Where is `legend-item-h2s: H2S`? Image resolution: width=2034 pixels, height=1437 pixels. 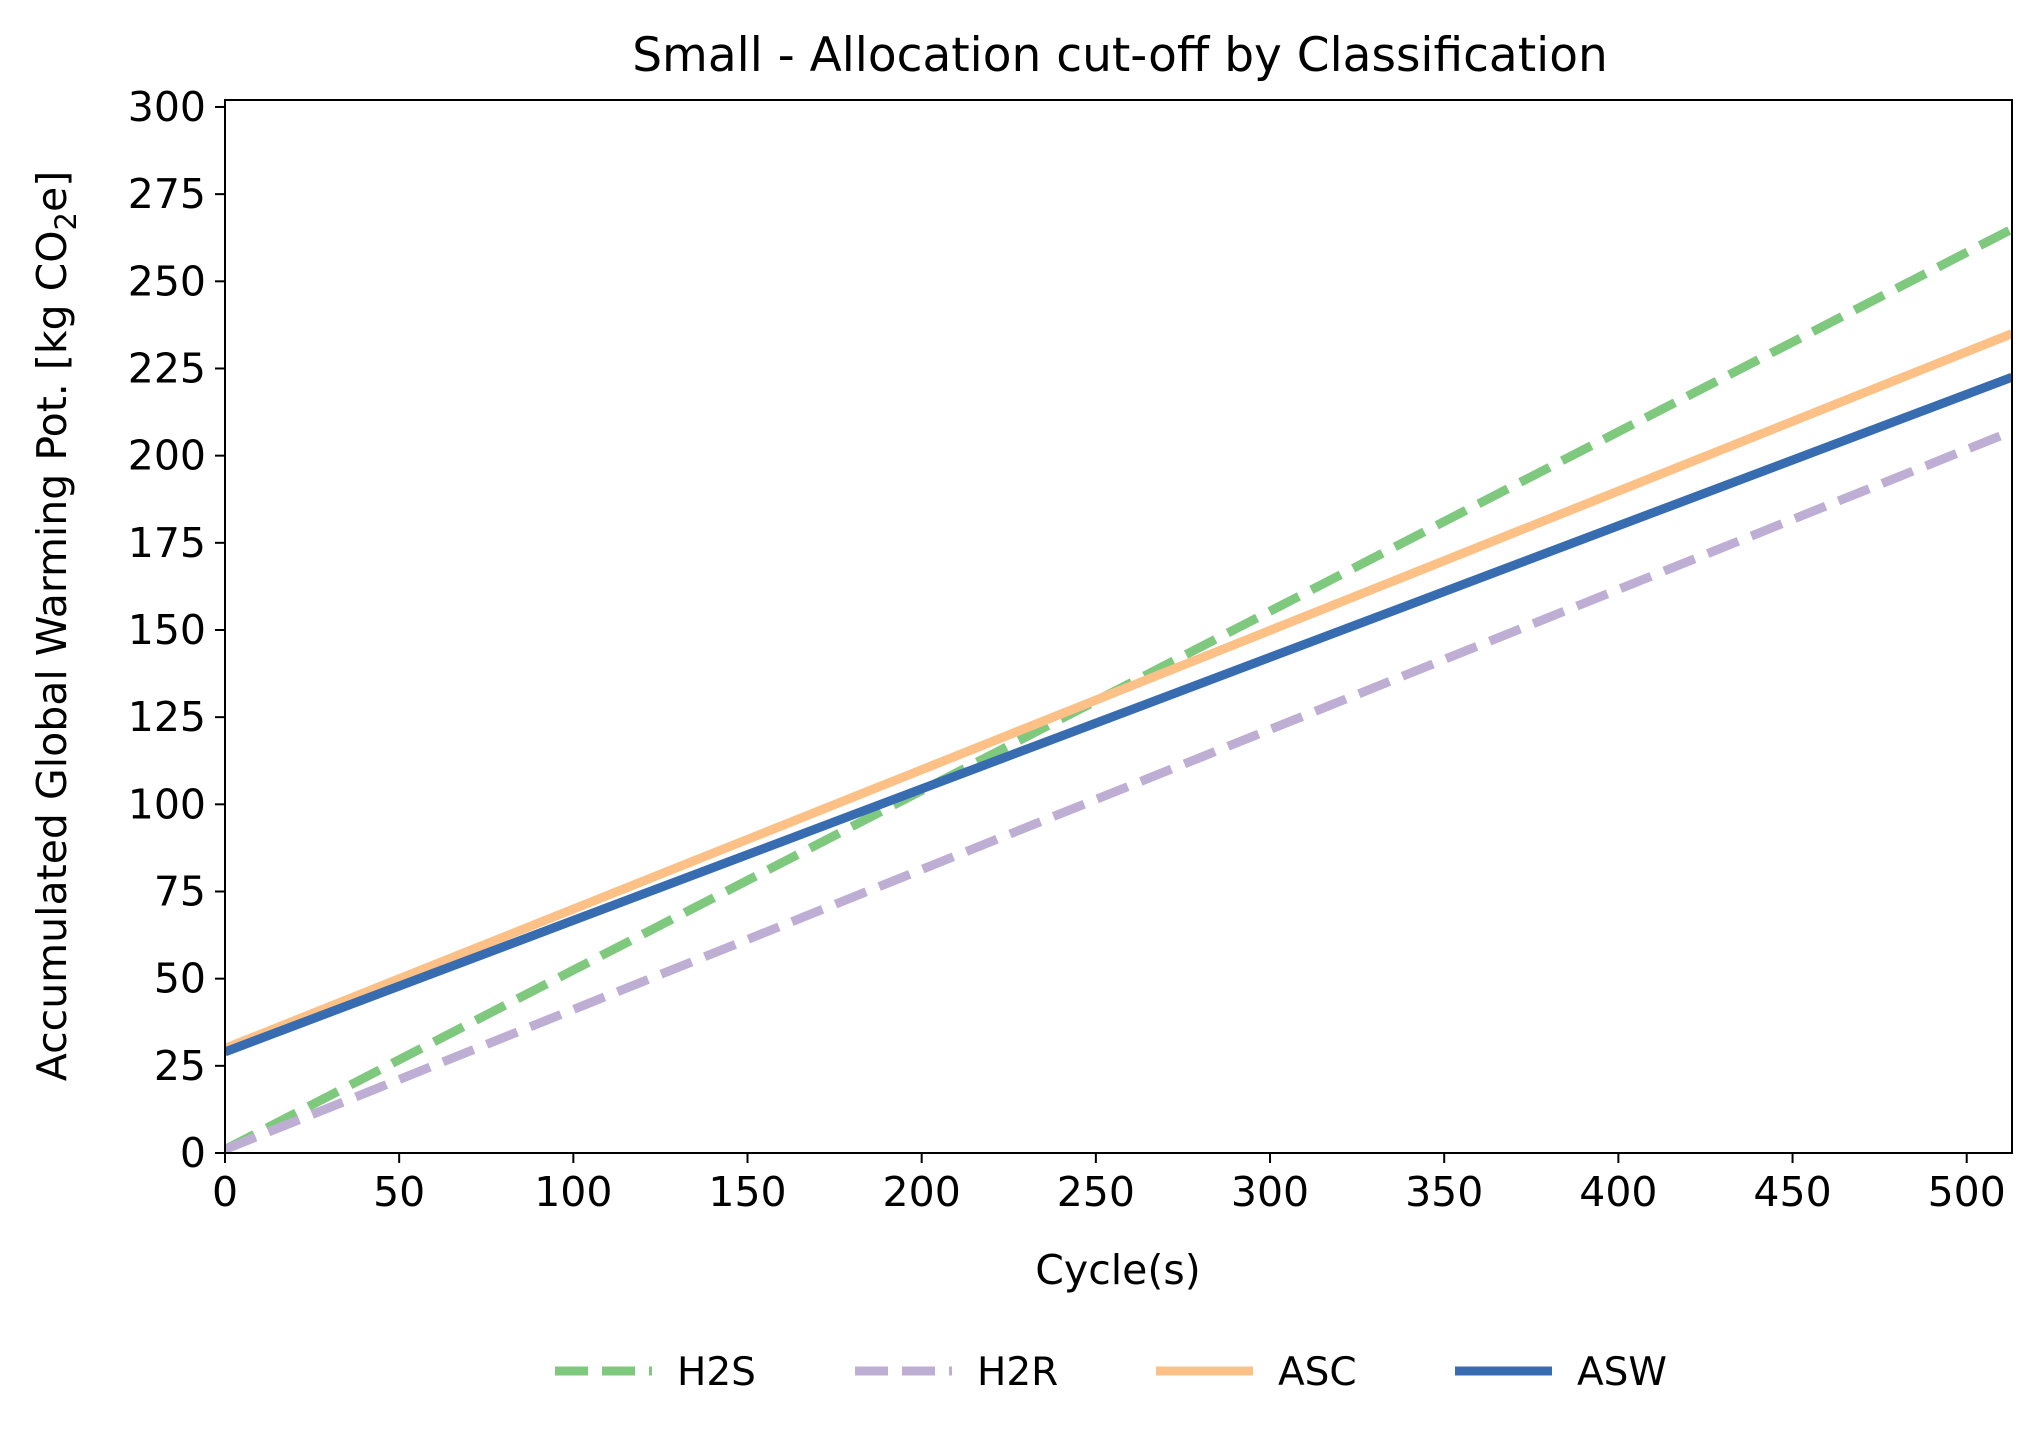 legend-item-h2s: H2S is located at coordinates (655, 1372).